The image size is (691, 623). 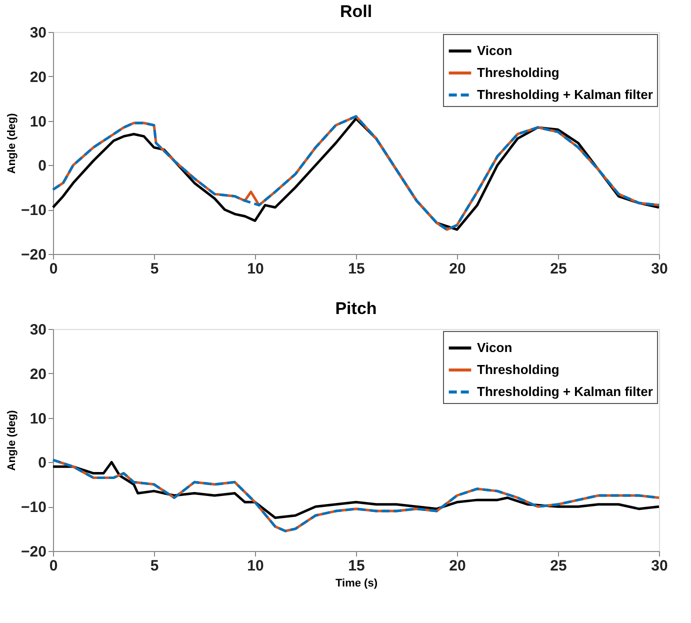 I want to click on x-axis-title: Time (s), so click(x=357, y=584).